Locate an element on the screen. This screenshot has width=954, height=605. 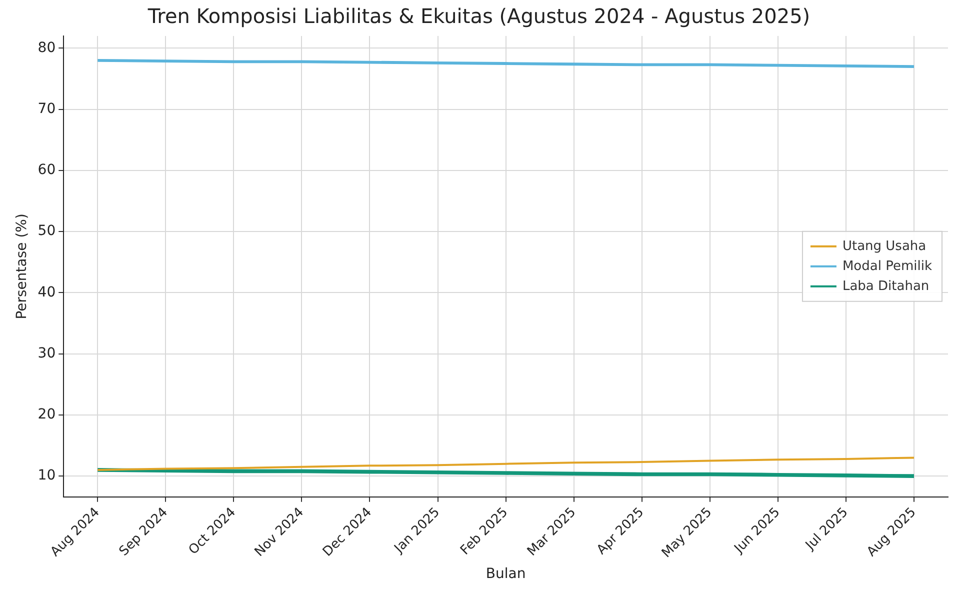
legend-label: Laba Ditahan is located at coordinates (886, 286).